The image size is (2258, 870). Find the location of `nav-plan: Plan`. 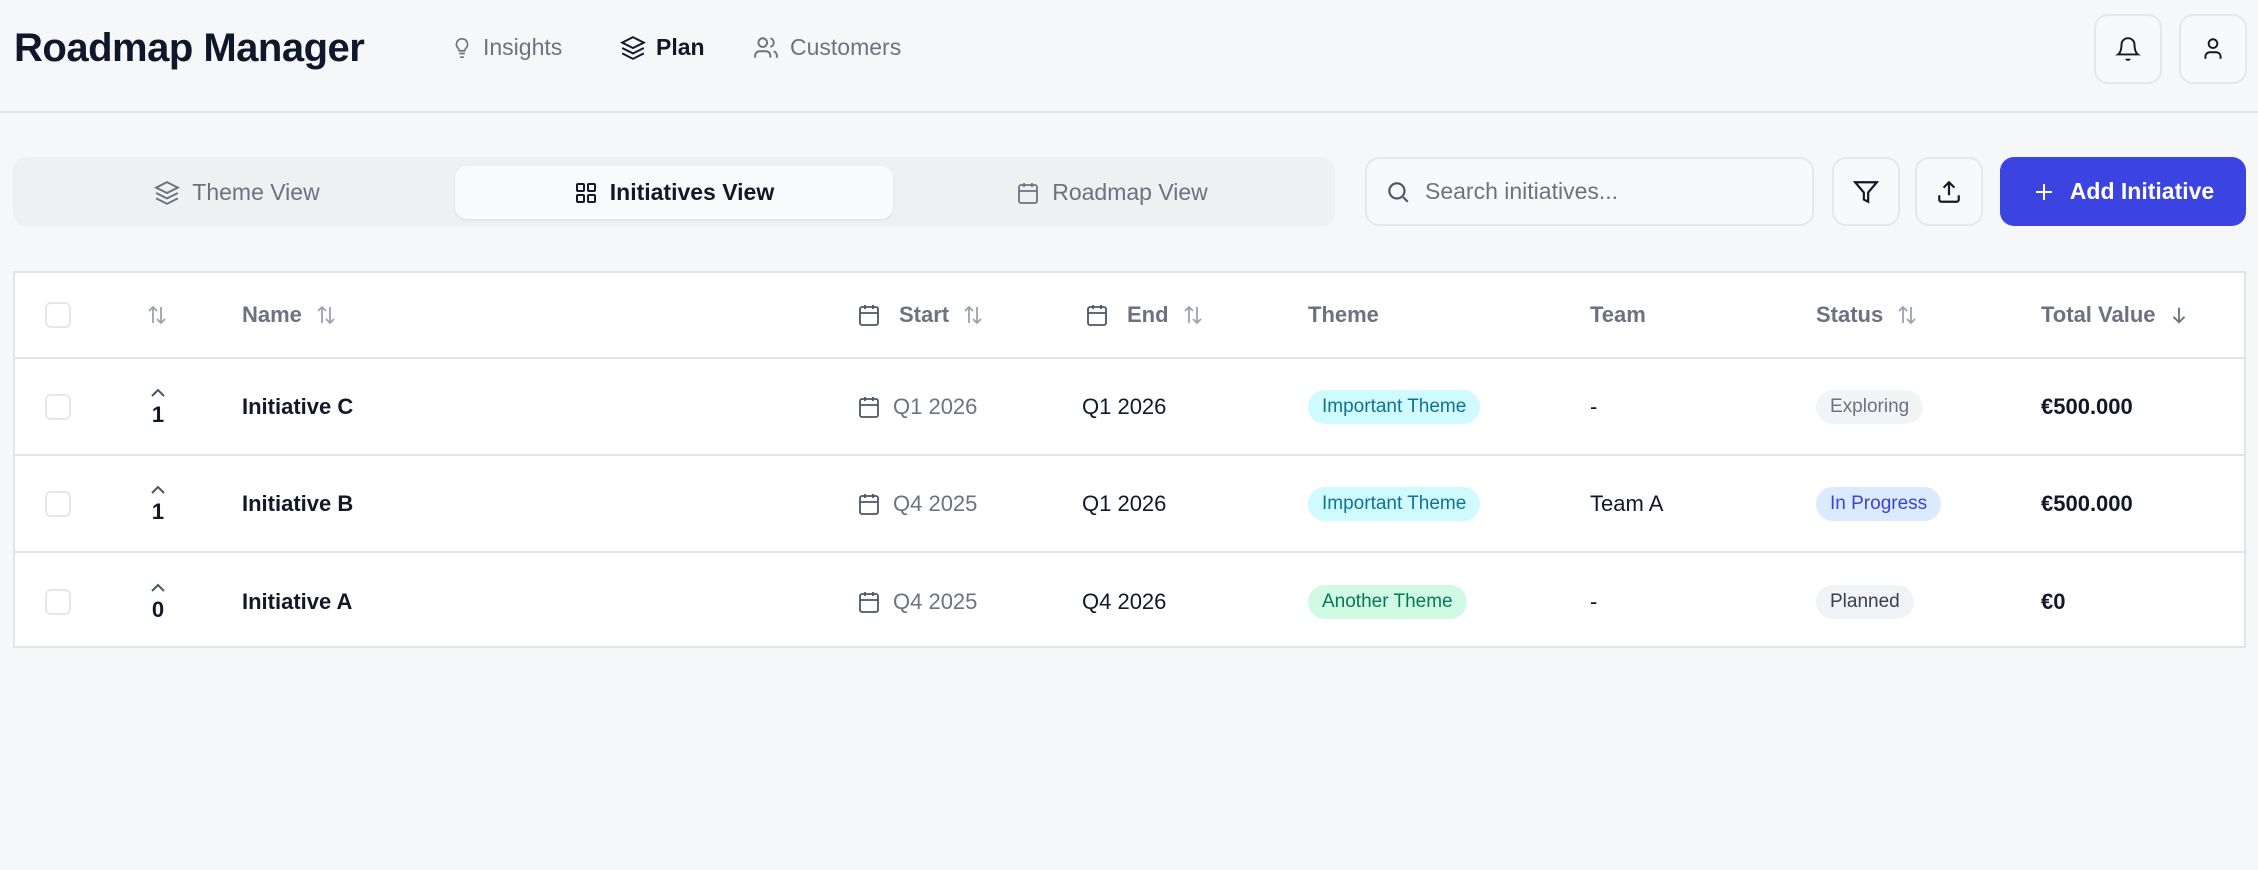

nav-plan: Plan is located at coordinates (662, 47).